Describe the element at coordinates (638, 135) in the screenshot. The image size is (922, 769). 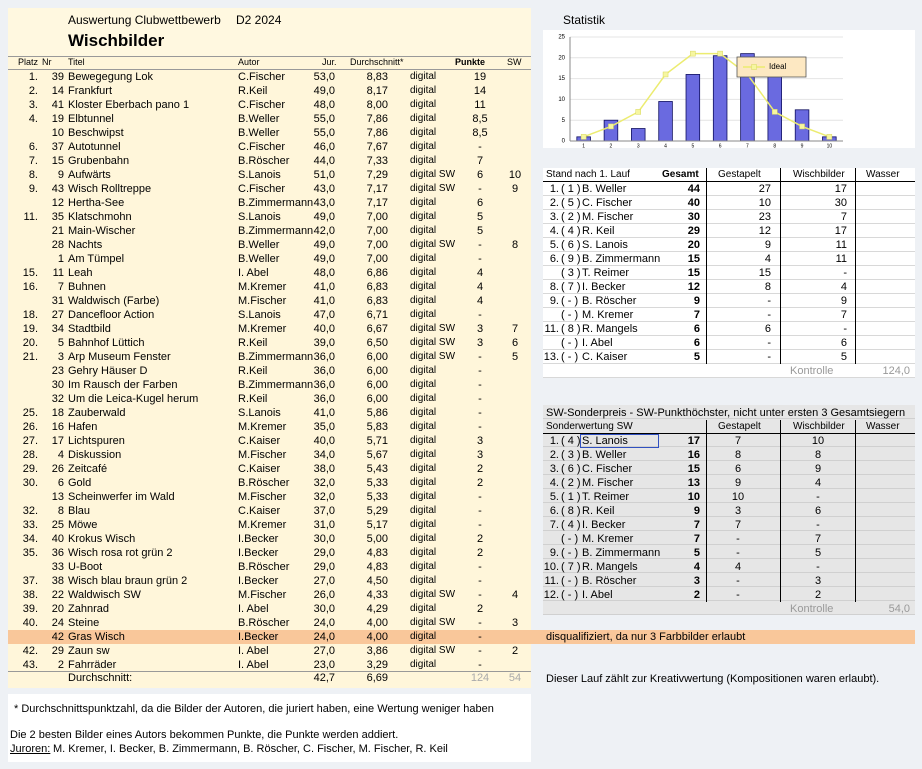
I see `bar` at that location.